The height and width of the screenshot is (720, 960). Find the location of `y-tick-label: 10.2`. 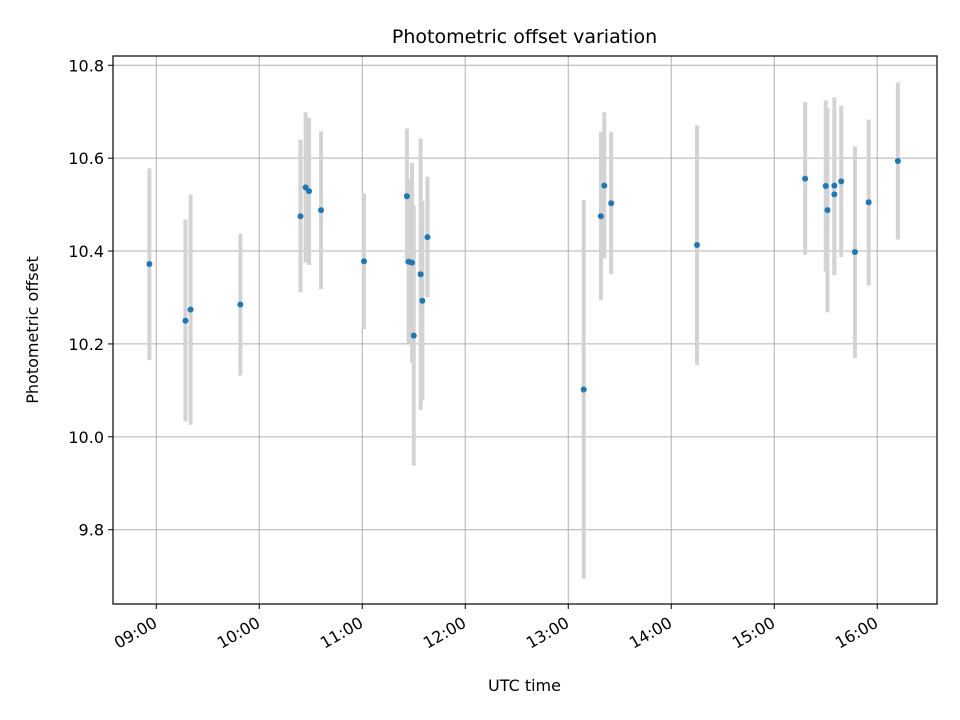

y-tick-label: 10.2 is located at coordinates (86, 344).